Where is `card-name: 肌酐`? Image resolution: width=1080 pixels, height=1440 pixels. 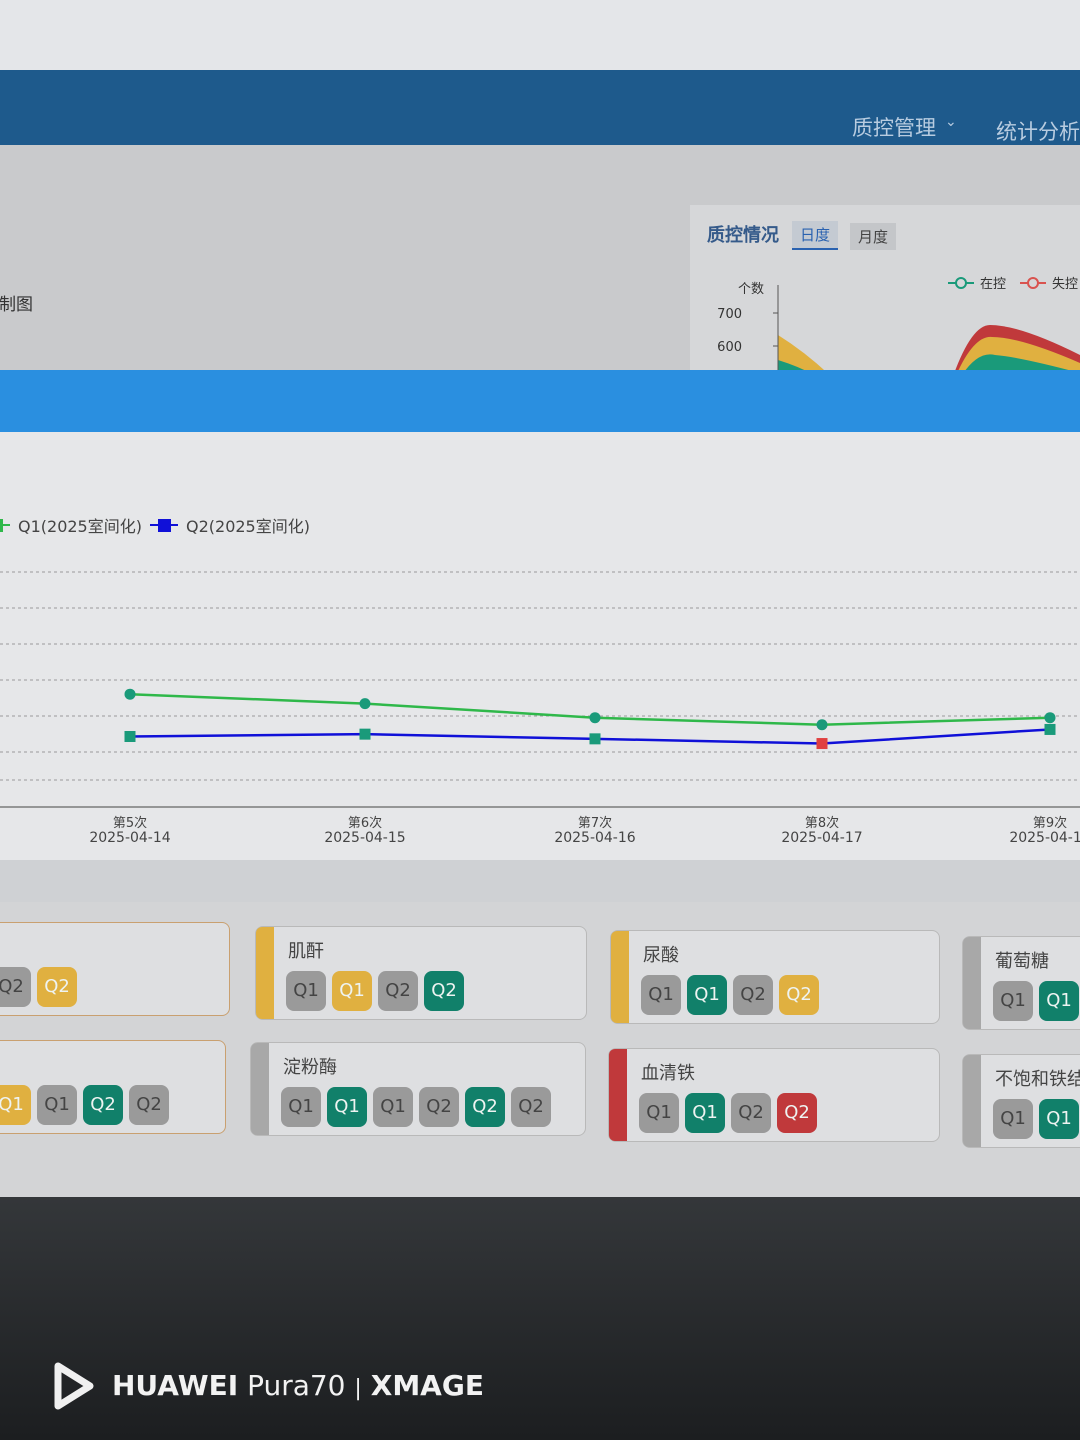
card-name: 肌酐 is located at coordinates (306, 951).